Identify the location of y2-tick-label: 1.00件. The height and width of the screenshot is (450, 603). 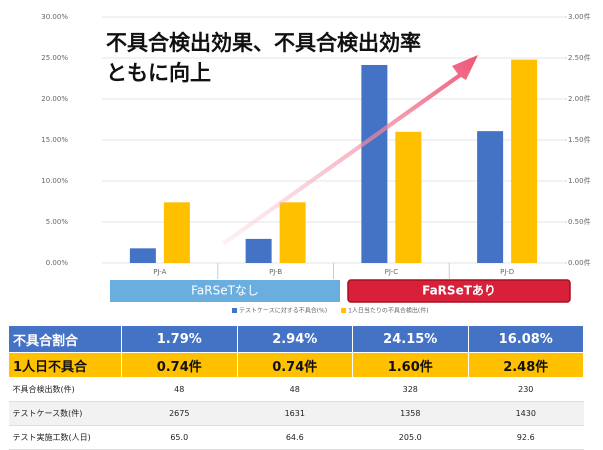
(579, 180).